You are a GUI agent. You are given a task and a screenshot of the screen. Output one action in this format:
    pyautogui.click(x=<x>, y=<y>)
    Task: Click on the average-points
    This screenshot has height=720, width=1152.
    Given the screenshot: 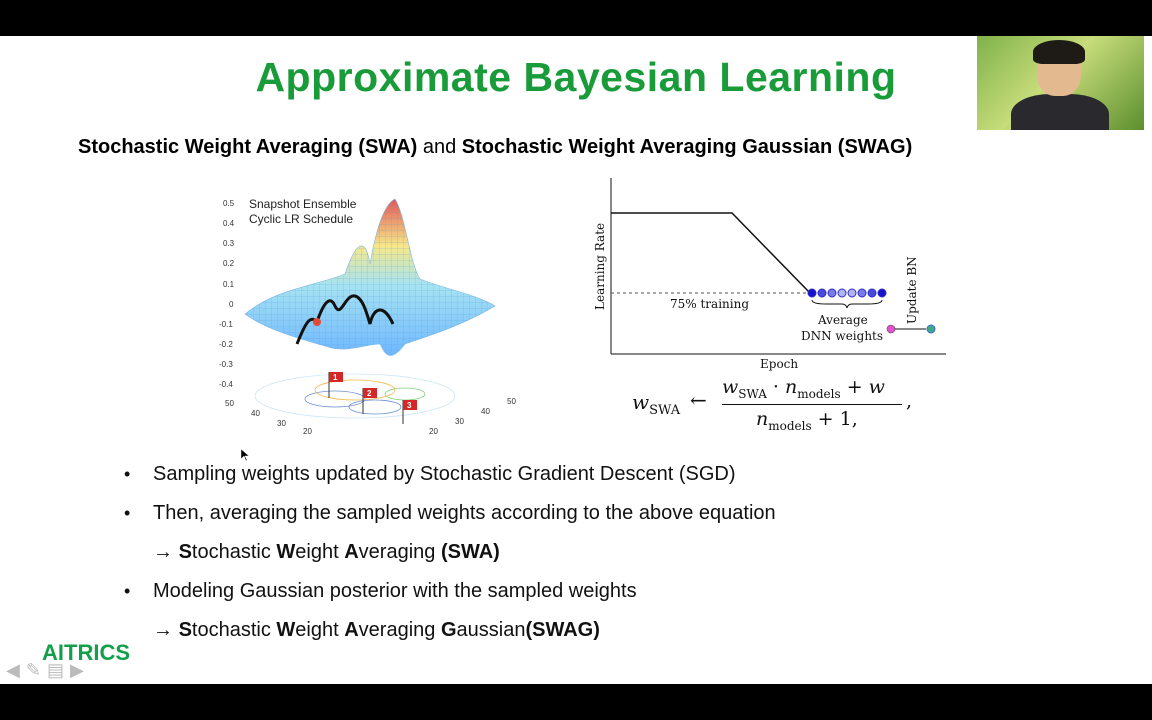 What is the action you would take?
    pyautogui.click(x=847, y=293)
    